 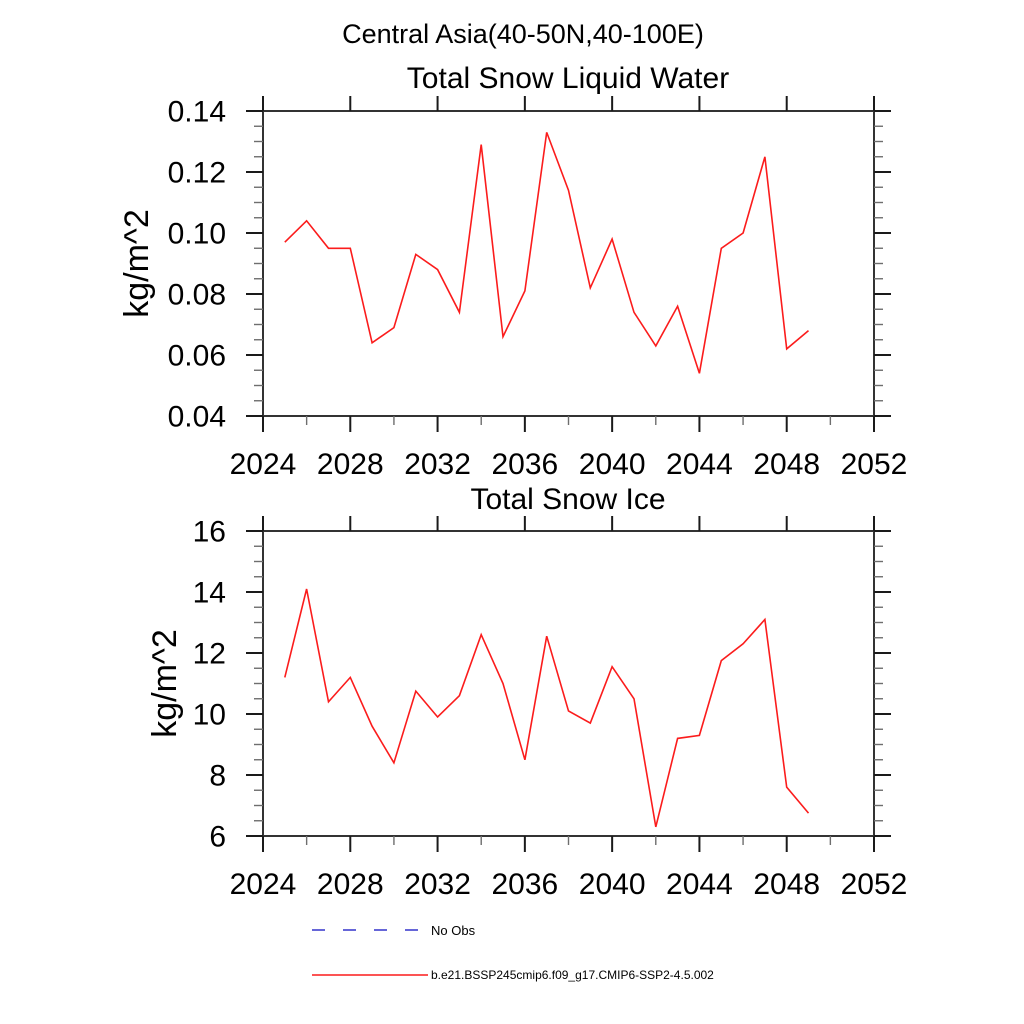 I want to click on plot2-title: Total Snow Ice, so click(x=567, y=499).